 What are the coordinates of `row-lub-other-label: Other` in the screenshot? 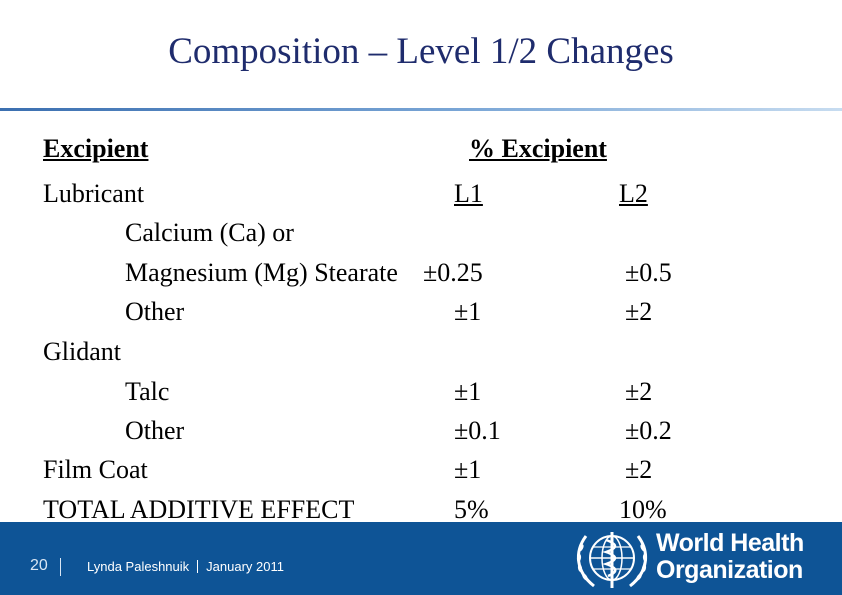 It's located at (155, 311).